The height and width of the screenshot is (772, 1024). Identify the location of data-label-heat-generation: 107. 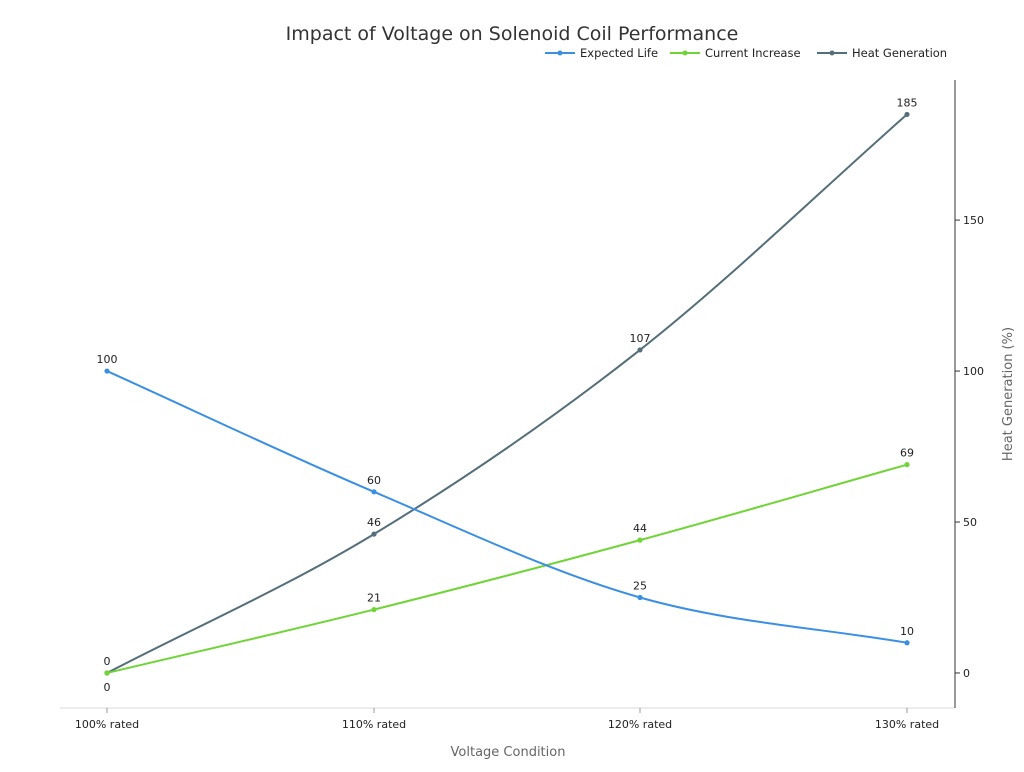
(640, 338).